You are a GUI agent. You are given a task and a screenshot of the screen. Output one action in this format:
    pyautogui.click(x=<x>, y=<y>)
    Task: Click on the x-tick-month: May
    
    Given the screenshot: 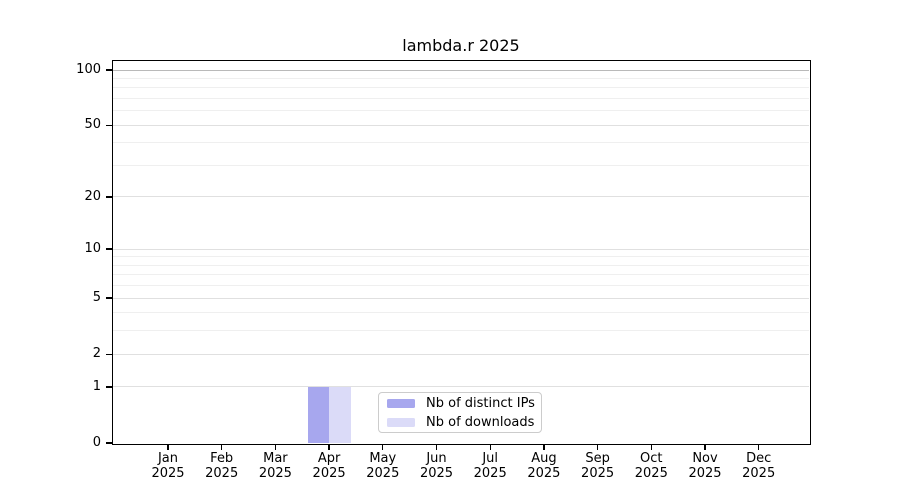 What is the action you would take?
    pyautogui.click(x=383, y=458)
    